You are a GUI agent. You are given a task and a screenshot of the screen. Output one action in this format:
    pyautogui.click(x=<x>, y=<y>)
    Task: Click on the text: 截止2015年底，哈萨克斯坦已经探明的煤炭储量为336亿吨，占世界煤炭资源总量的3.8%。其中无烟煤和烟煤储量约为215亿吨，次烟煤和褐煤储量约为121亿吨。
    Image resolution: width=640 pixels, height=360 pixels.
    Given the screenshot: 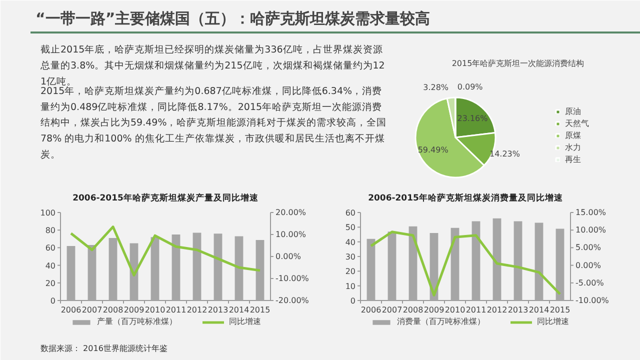 What is the action you would take?
    pyautogui.click(x=212, y=66)
    